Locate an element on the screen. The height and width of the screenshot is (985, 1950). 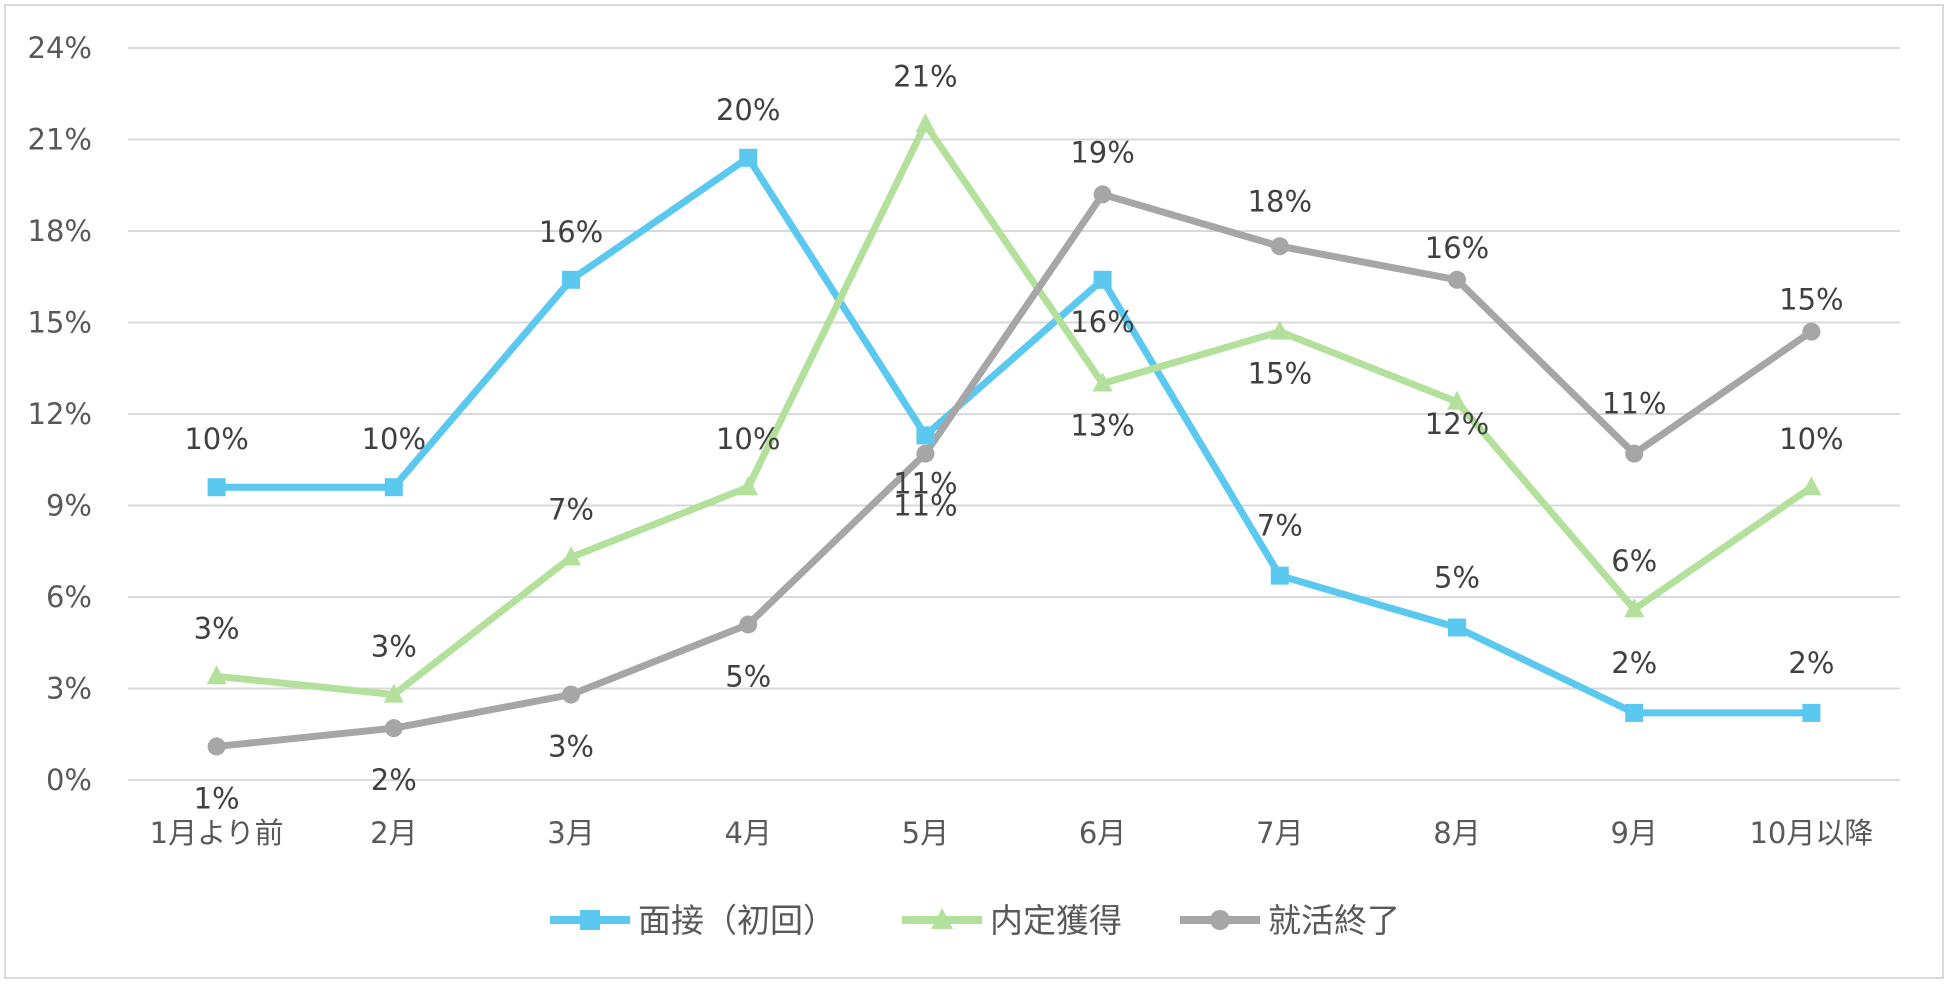
x-tick-label: 7月 is located at coordinates (1279, 833).